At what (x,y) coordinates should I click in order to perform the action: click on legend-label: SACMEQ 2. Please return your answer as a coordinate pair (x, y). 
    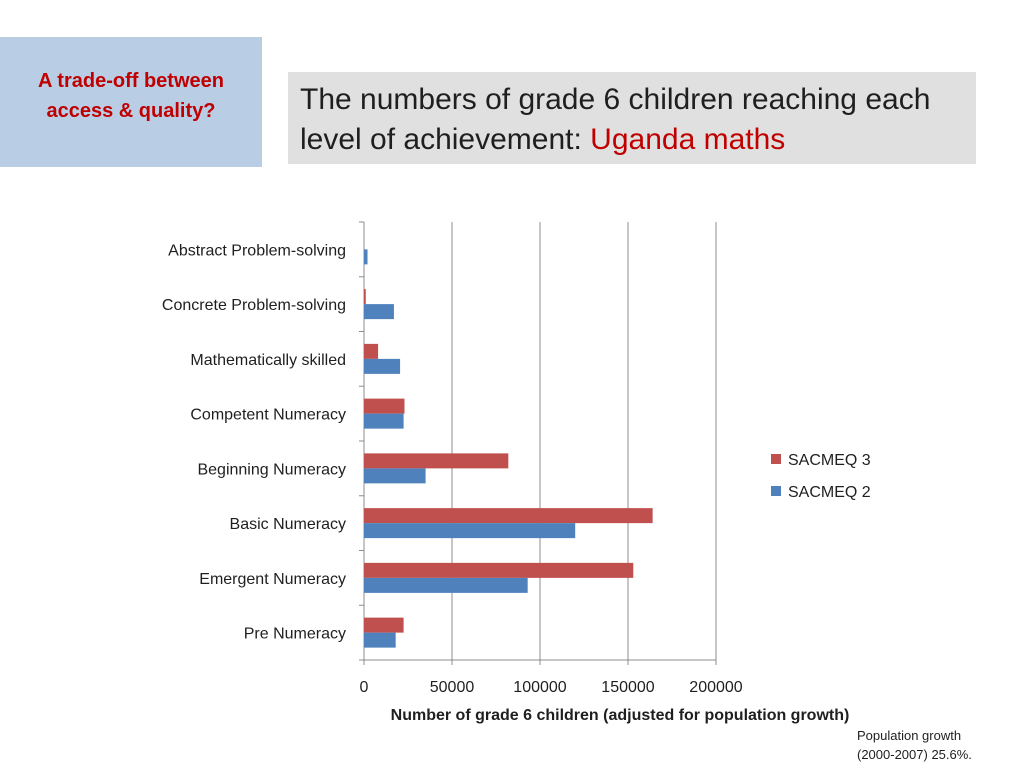
    Looking at the image, I should click on (829, 492).